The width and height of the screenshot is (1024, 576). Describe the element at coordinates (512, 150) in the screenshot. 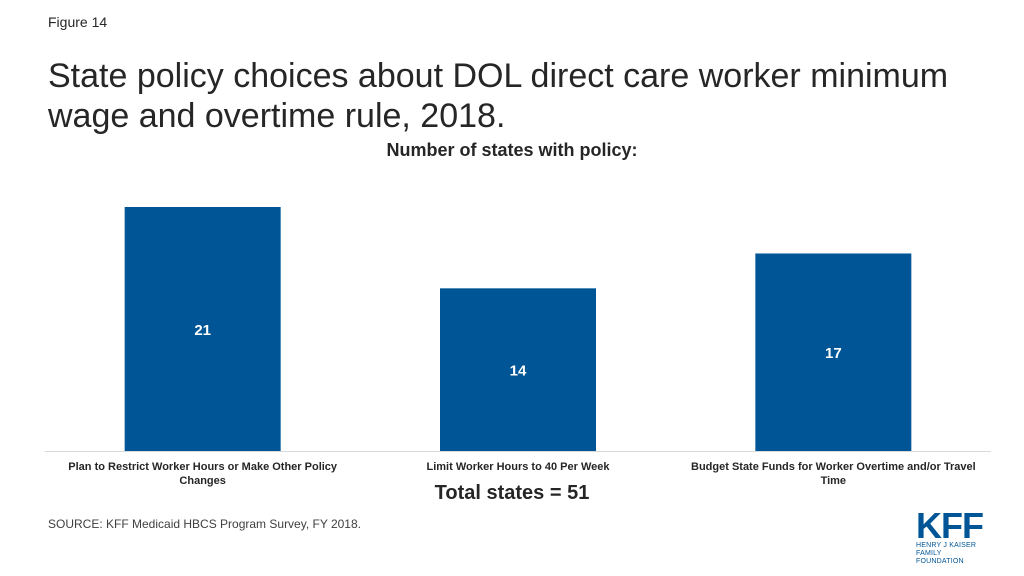

I see `chart-subtitle: Number of states with policy:` at that location.